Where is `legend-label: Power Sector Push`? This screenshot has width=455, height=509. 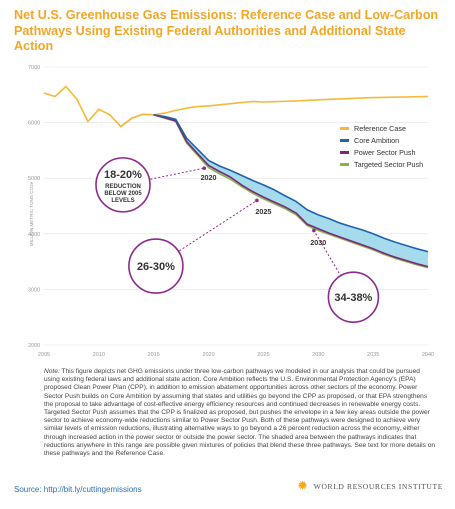
legend-label: Power Sector Push is located at coordinates (385, 152).